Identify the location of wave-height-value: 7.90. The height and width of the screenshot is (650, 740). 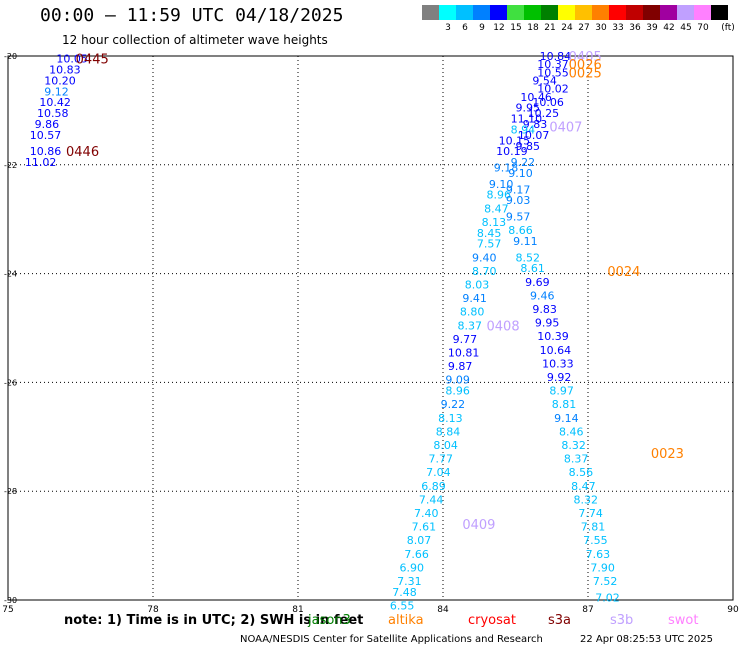
(602, 567).